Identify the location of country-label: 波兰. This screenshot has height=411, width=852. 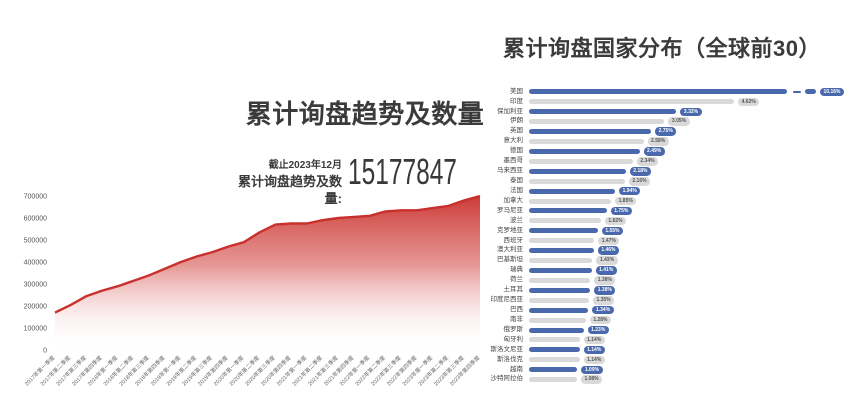
(516, 220).